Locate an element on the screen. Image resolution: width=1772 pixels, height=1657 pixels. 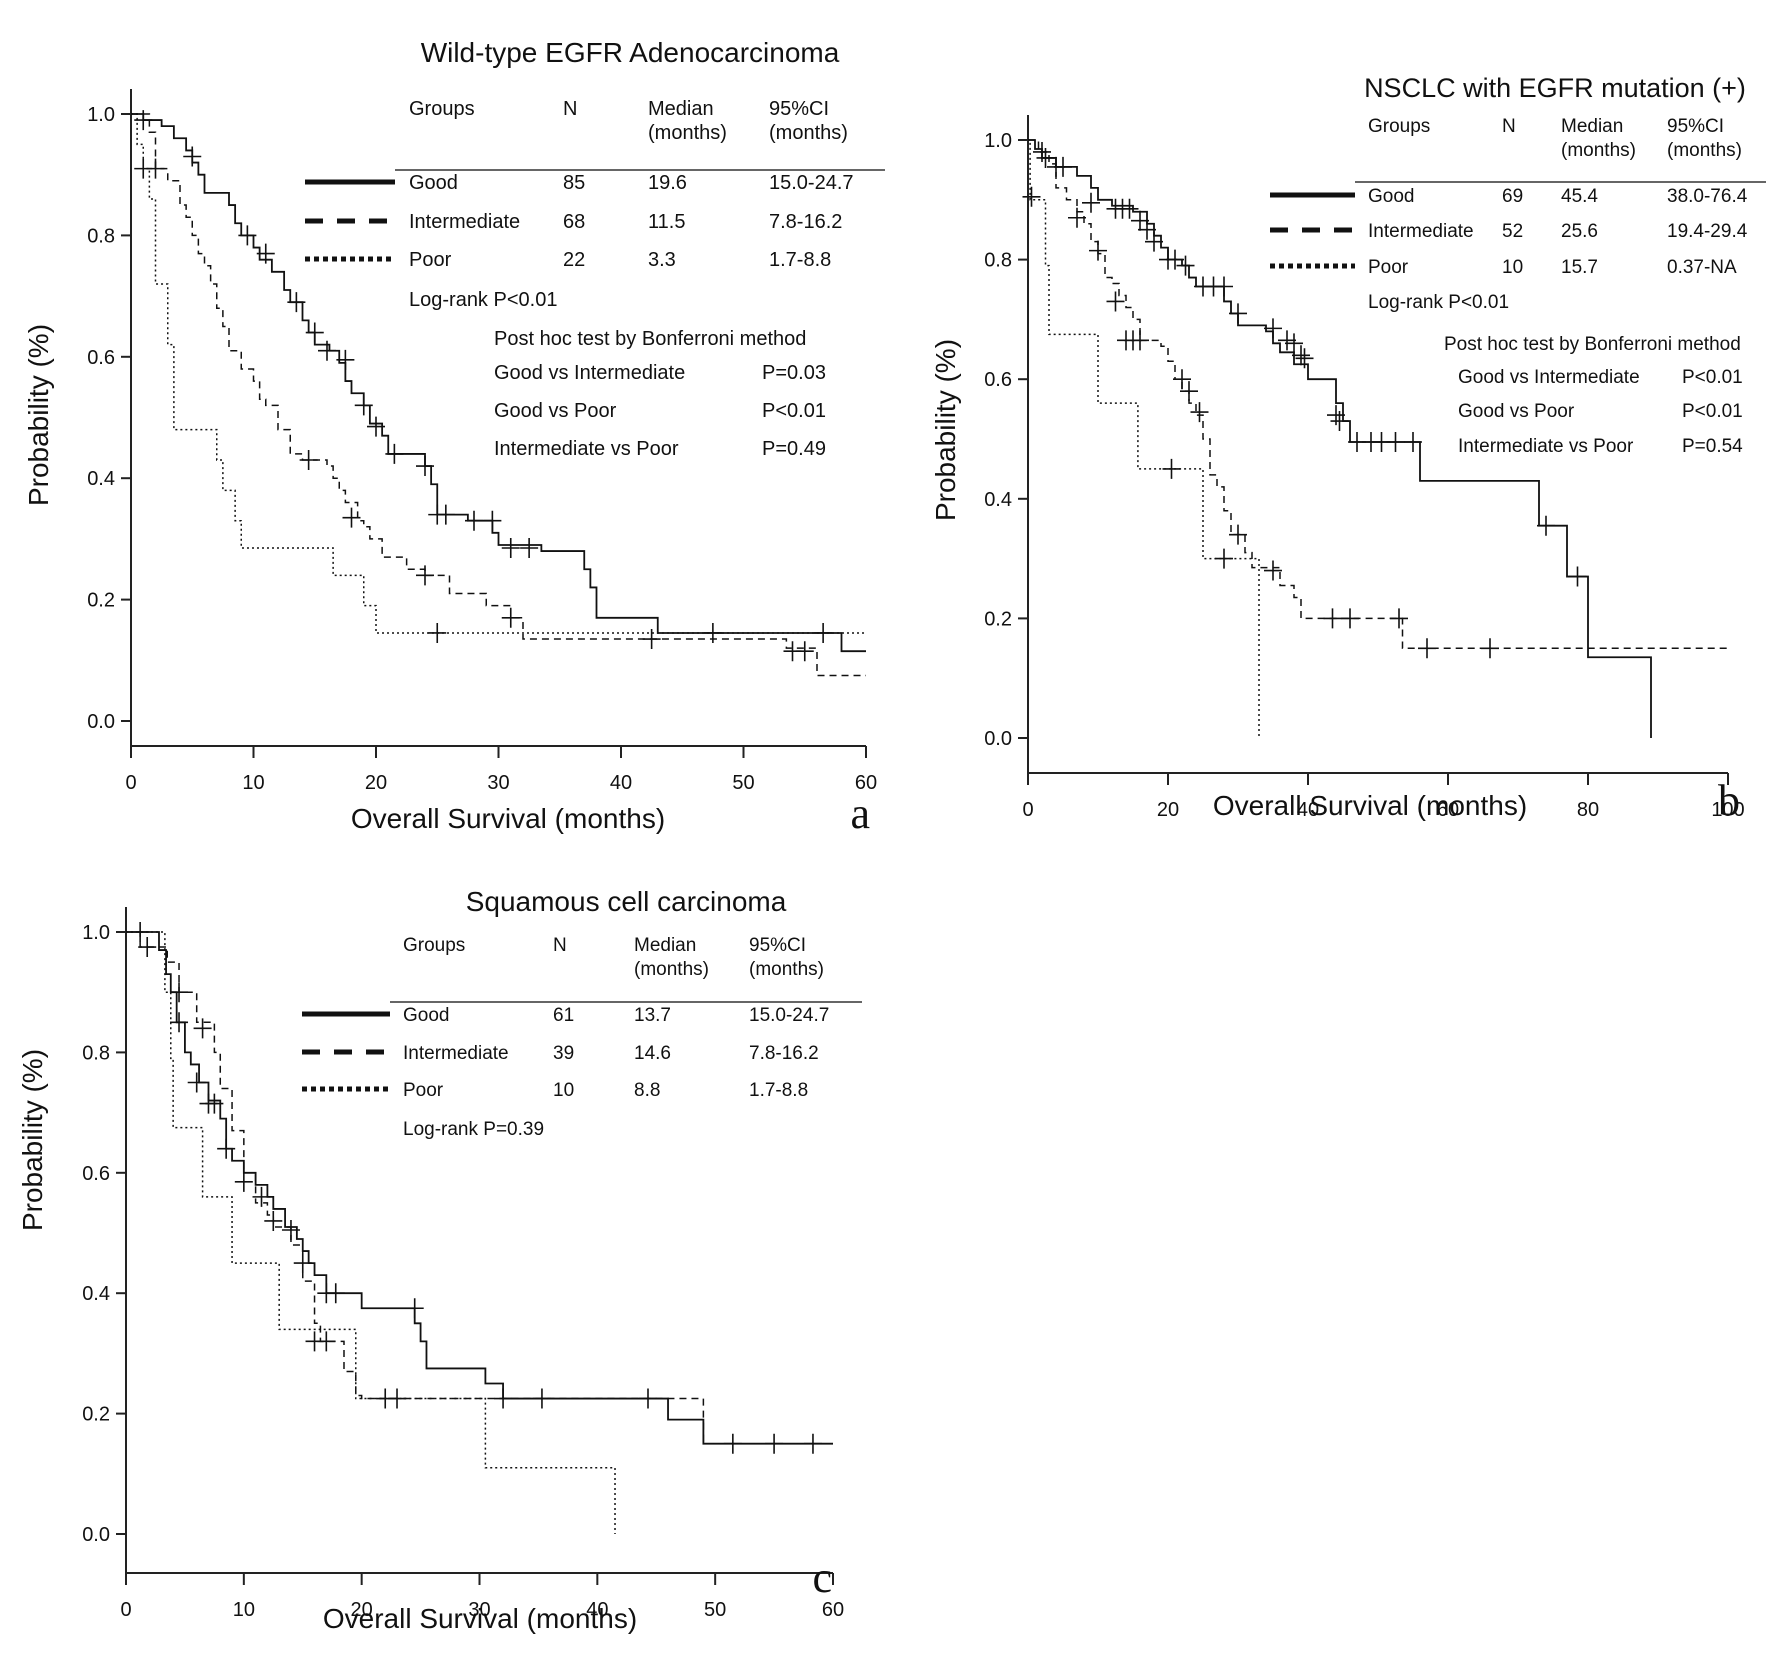
y-tick-label: 0.6 is located at coordinates (998, 380).